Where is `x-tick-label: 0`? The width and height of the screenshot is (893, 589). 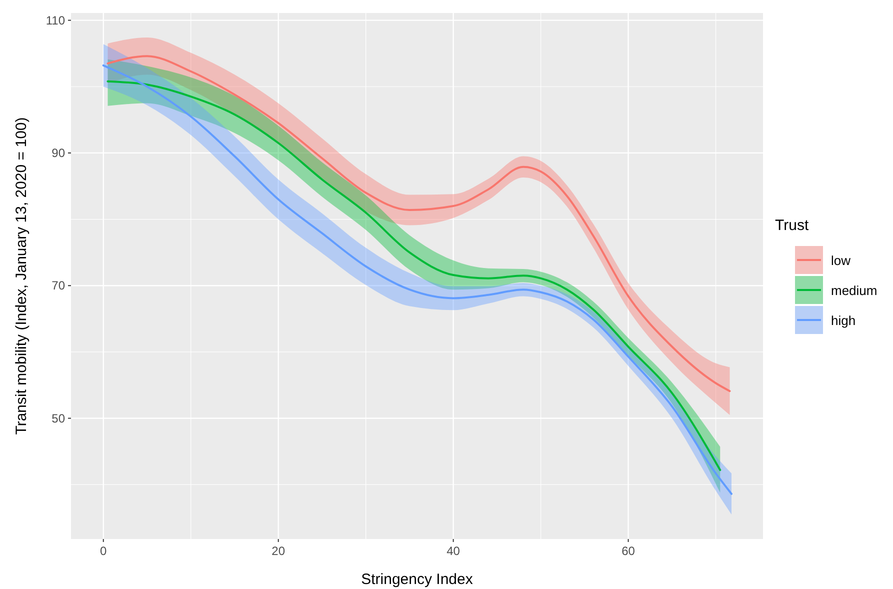
x-tick-label: 0 is located at coordinates (104, 551).